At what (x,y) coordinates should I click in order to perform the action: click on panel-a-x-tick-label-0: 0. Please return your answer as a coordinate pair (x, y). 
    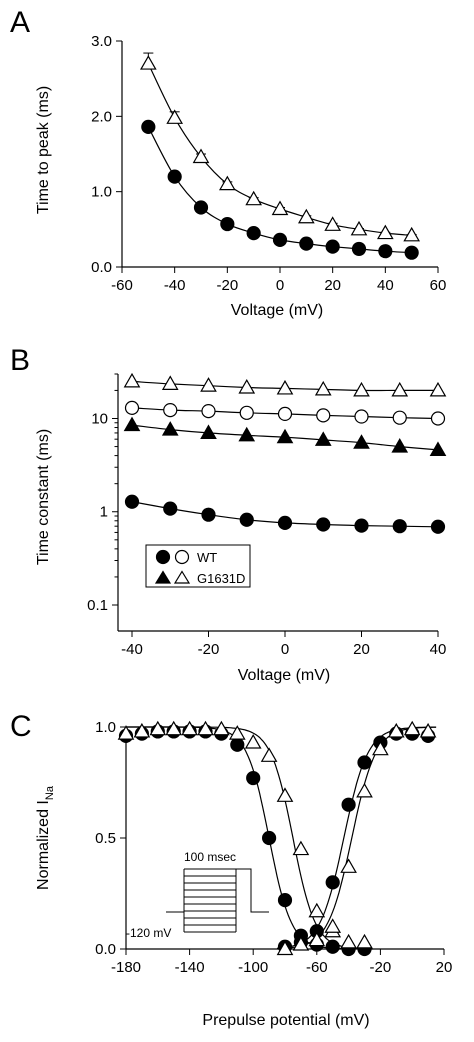
    Looking at the image, I should click on (280, 285).